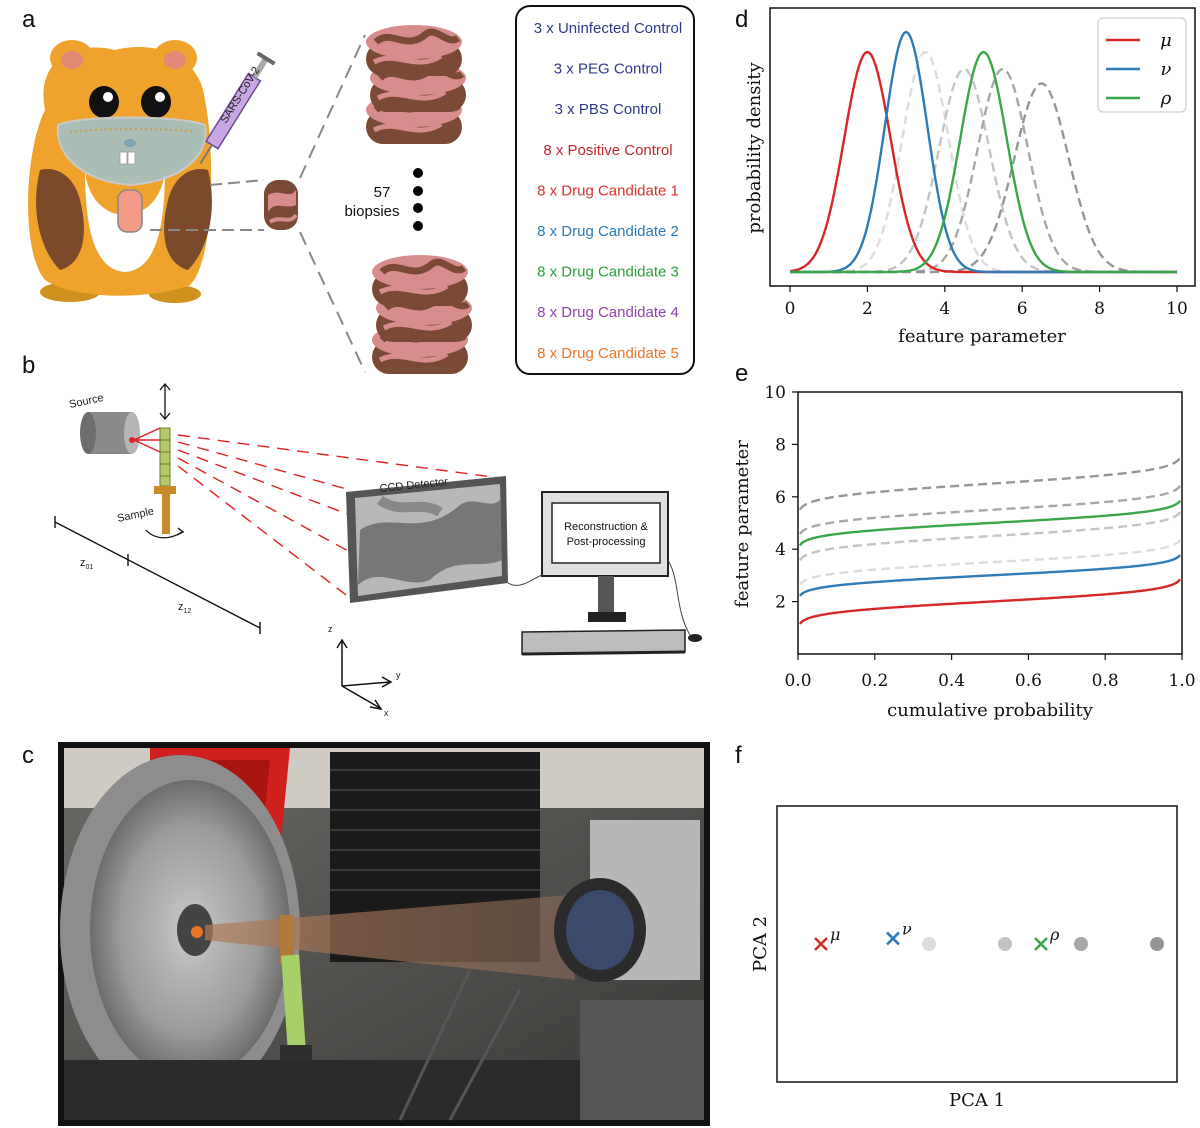  Describe the element at coordinates (797, 681) in the screenshot. I see `chart-e-xtick-label: 0.0` at that location.